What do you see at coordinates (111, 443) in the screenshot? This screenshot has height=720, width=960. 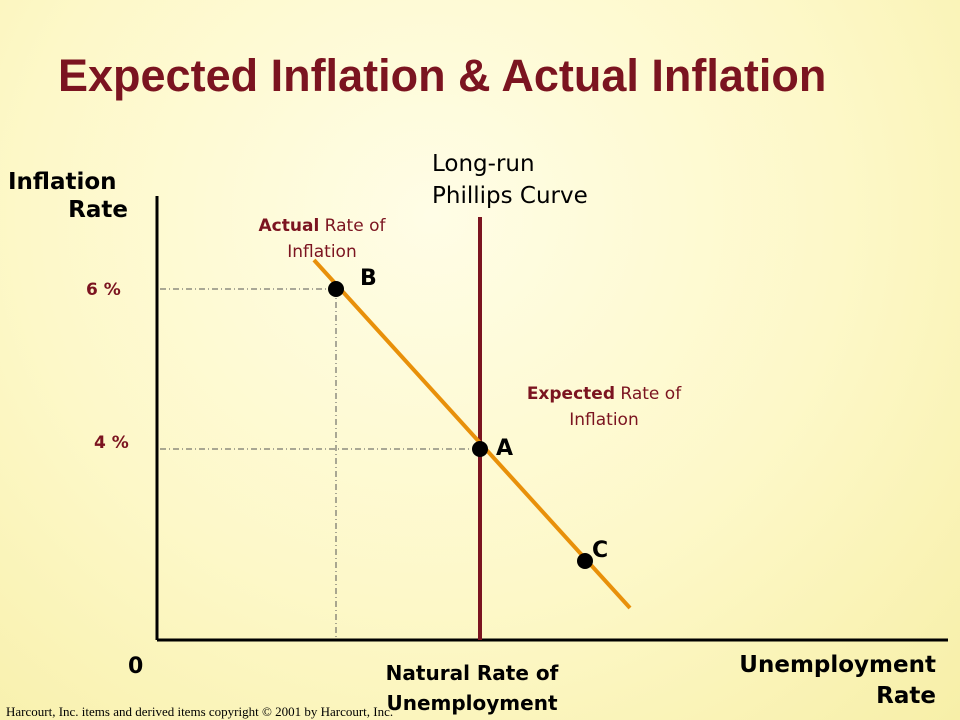 I see `tick-label-4-percent: 4 %` at bounding box center [111, 443].